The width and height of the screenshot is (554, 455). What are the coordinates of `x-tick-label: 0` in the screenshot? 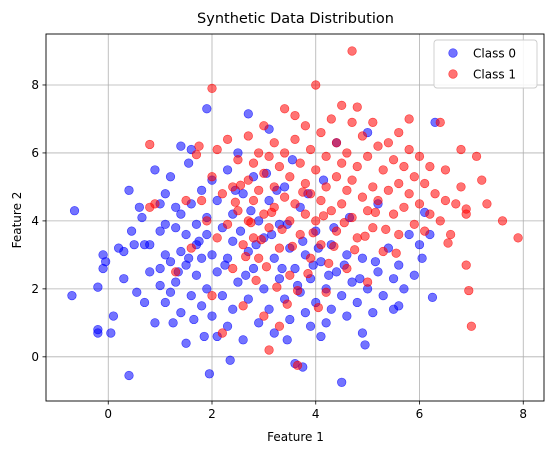 It's located at (108, 414).